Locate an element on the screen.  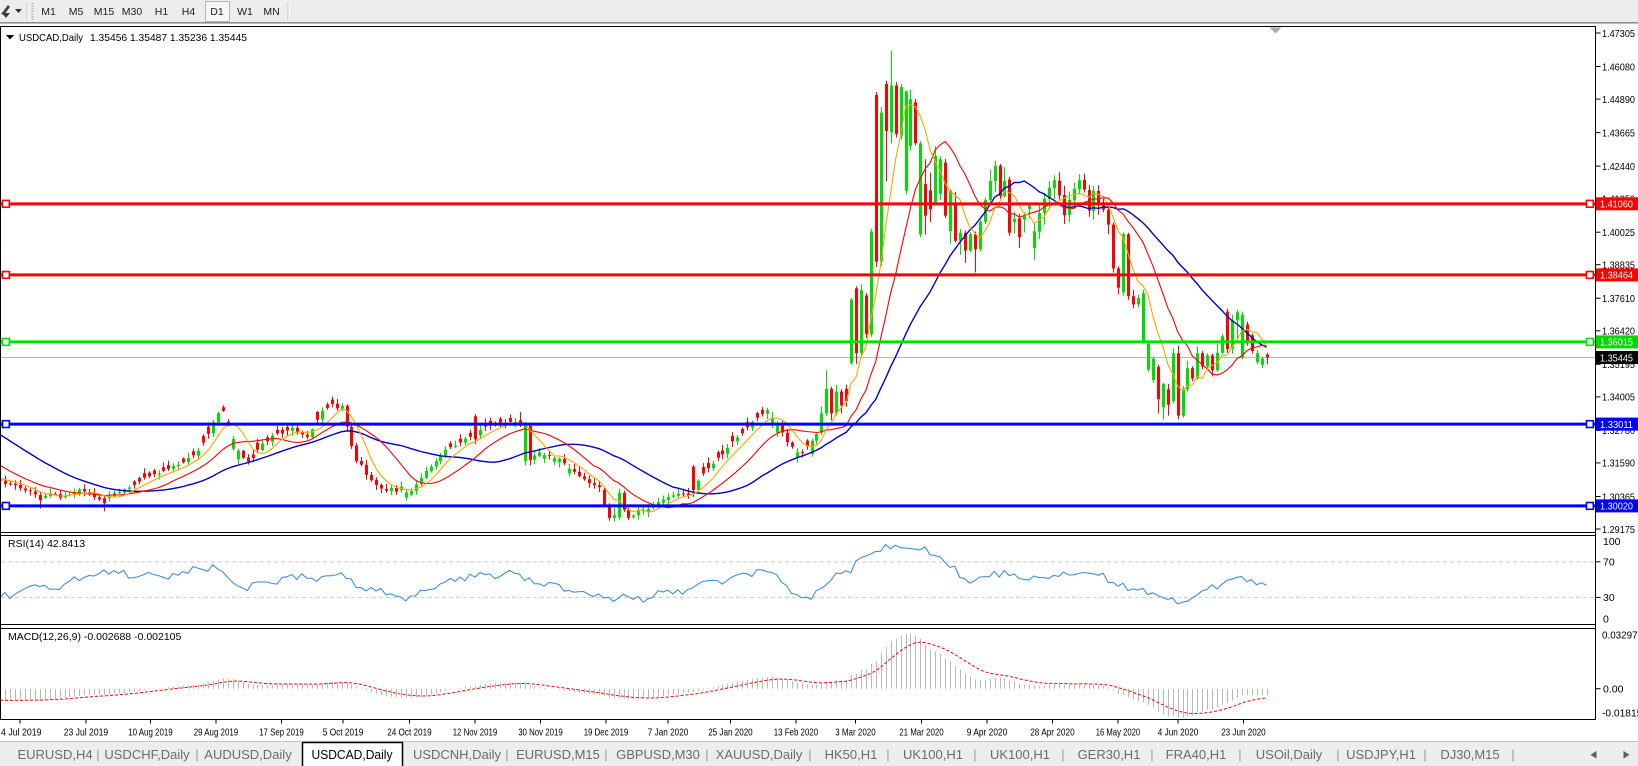
svg-text: 1.36015 is located at coordinates (1616, 343).